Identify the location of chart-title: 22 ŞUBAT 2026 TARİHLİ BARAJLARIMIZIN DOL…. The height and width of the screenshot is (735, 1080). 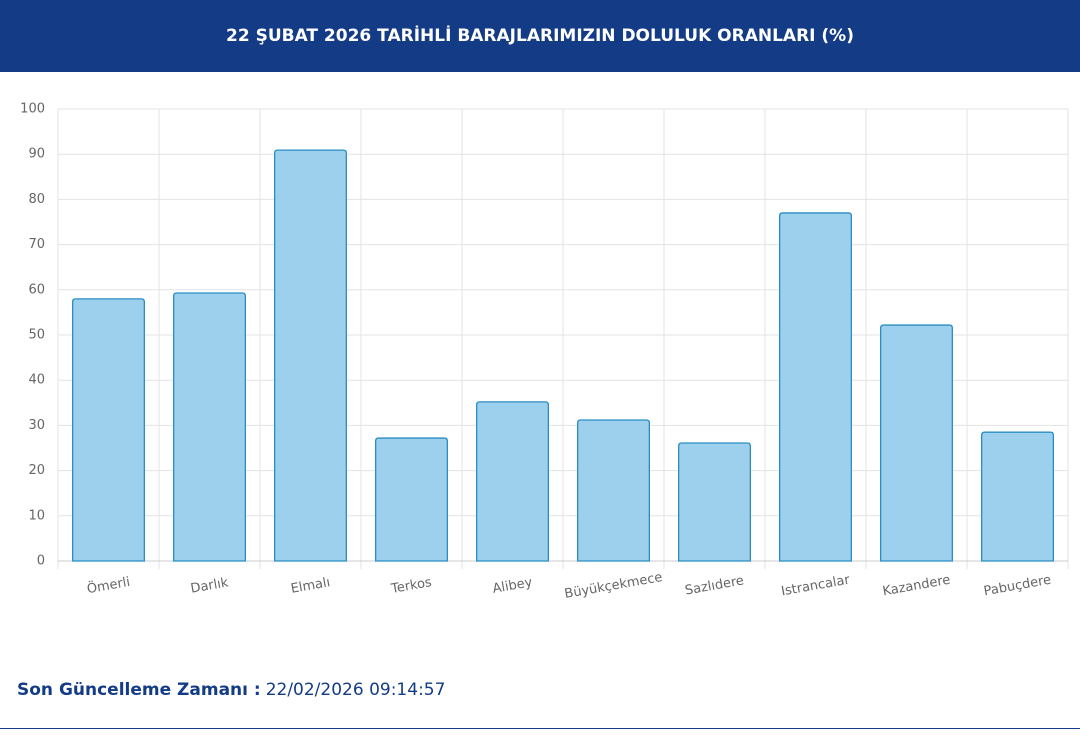
(540, 35).